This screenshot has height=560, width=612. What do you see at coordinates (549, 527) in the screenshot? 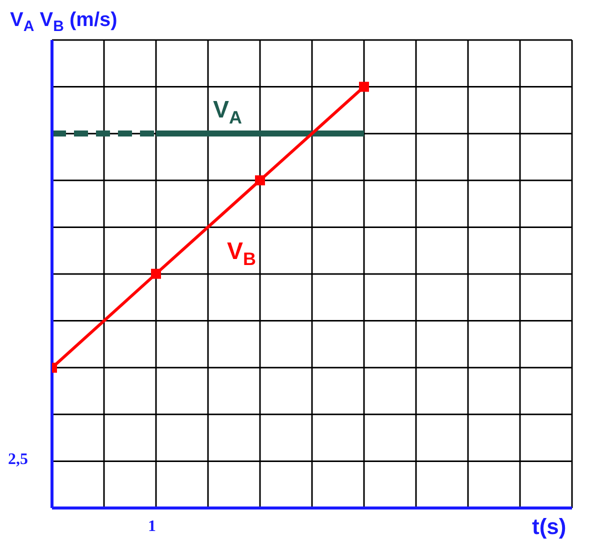
I see `text: t(s)` at bounding box center [549, 527].